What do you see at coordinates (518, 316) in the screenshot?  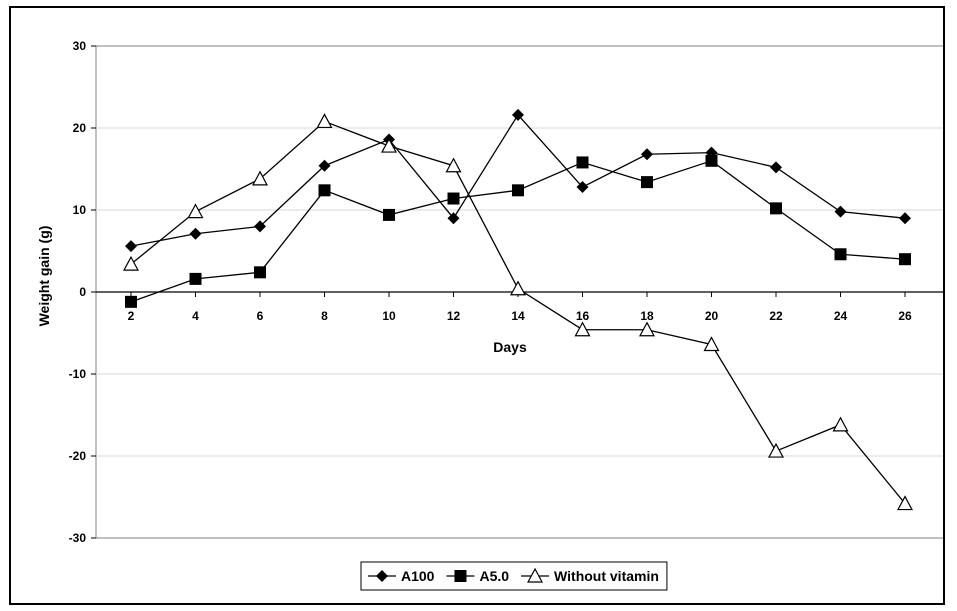 I see `x-tick-label: 14` at bounding box center [518, 316].